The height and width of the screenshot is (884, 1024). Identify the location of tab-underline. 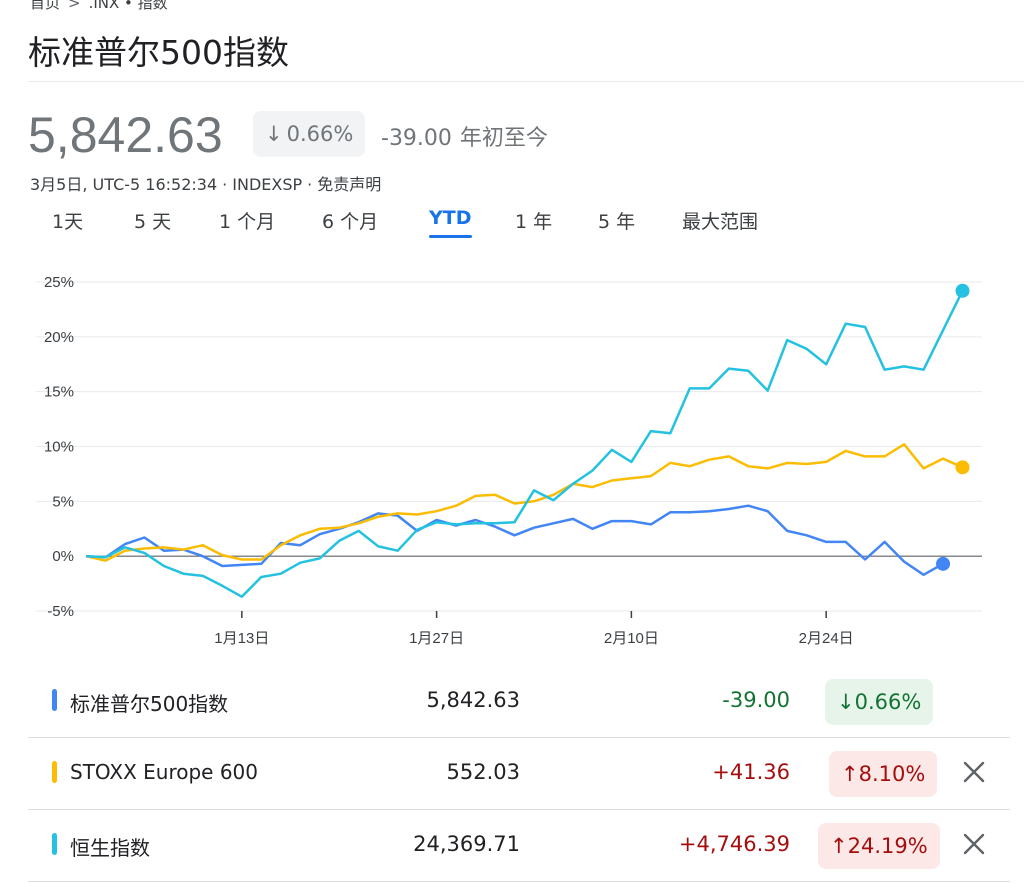
(450, 236).